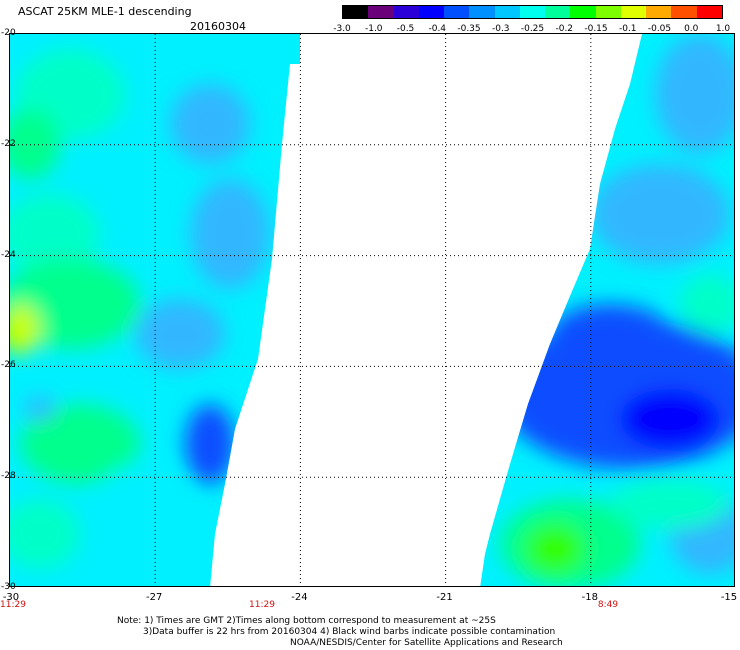  Describe the element at coordinates (8, 33) in the screenshot. I see `latitude-label: -20` at that location.